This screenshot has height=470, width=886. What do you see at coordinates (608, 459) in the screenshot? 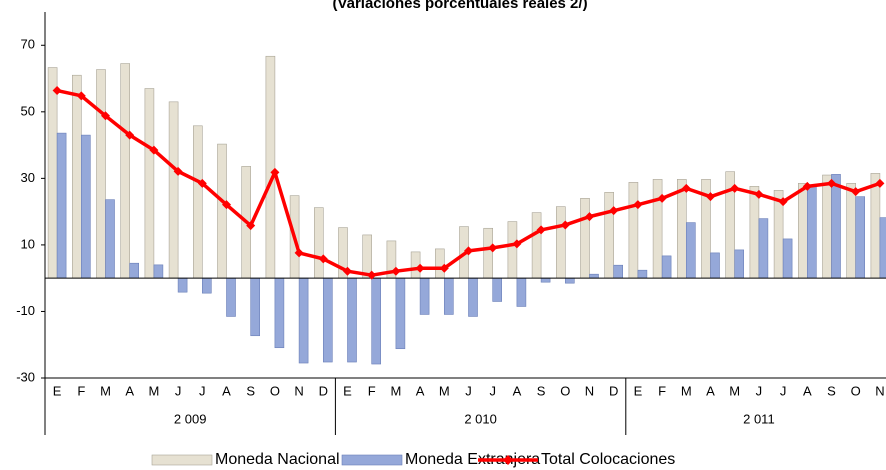
I see `legend-label: Total Colocaciones` at bounding box center [608, 459].